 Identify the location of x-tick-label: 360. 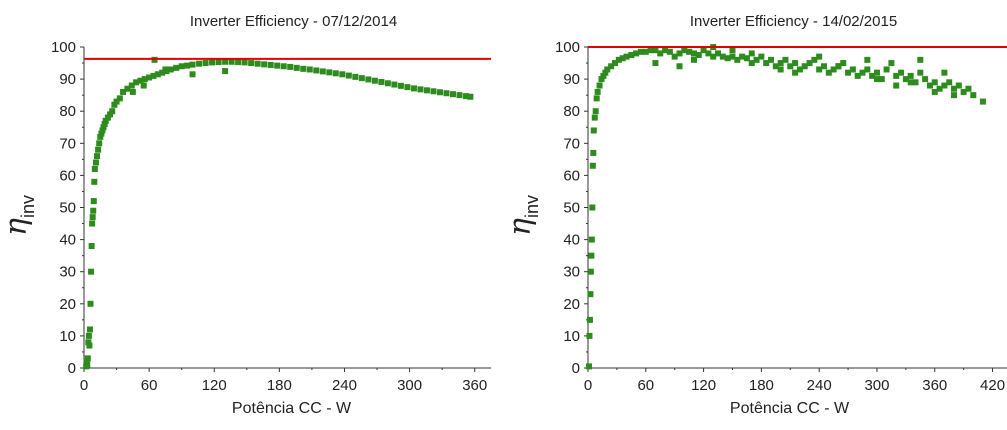
(934, 385).